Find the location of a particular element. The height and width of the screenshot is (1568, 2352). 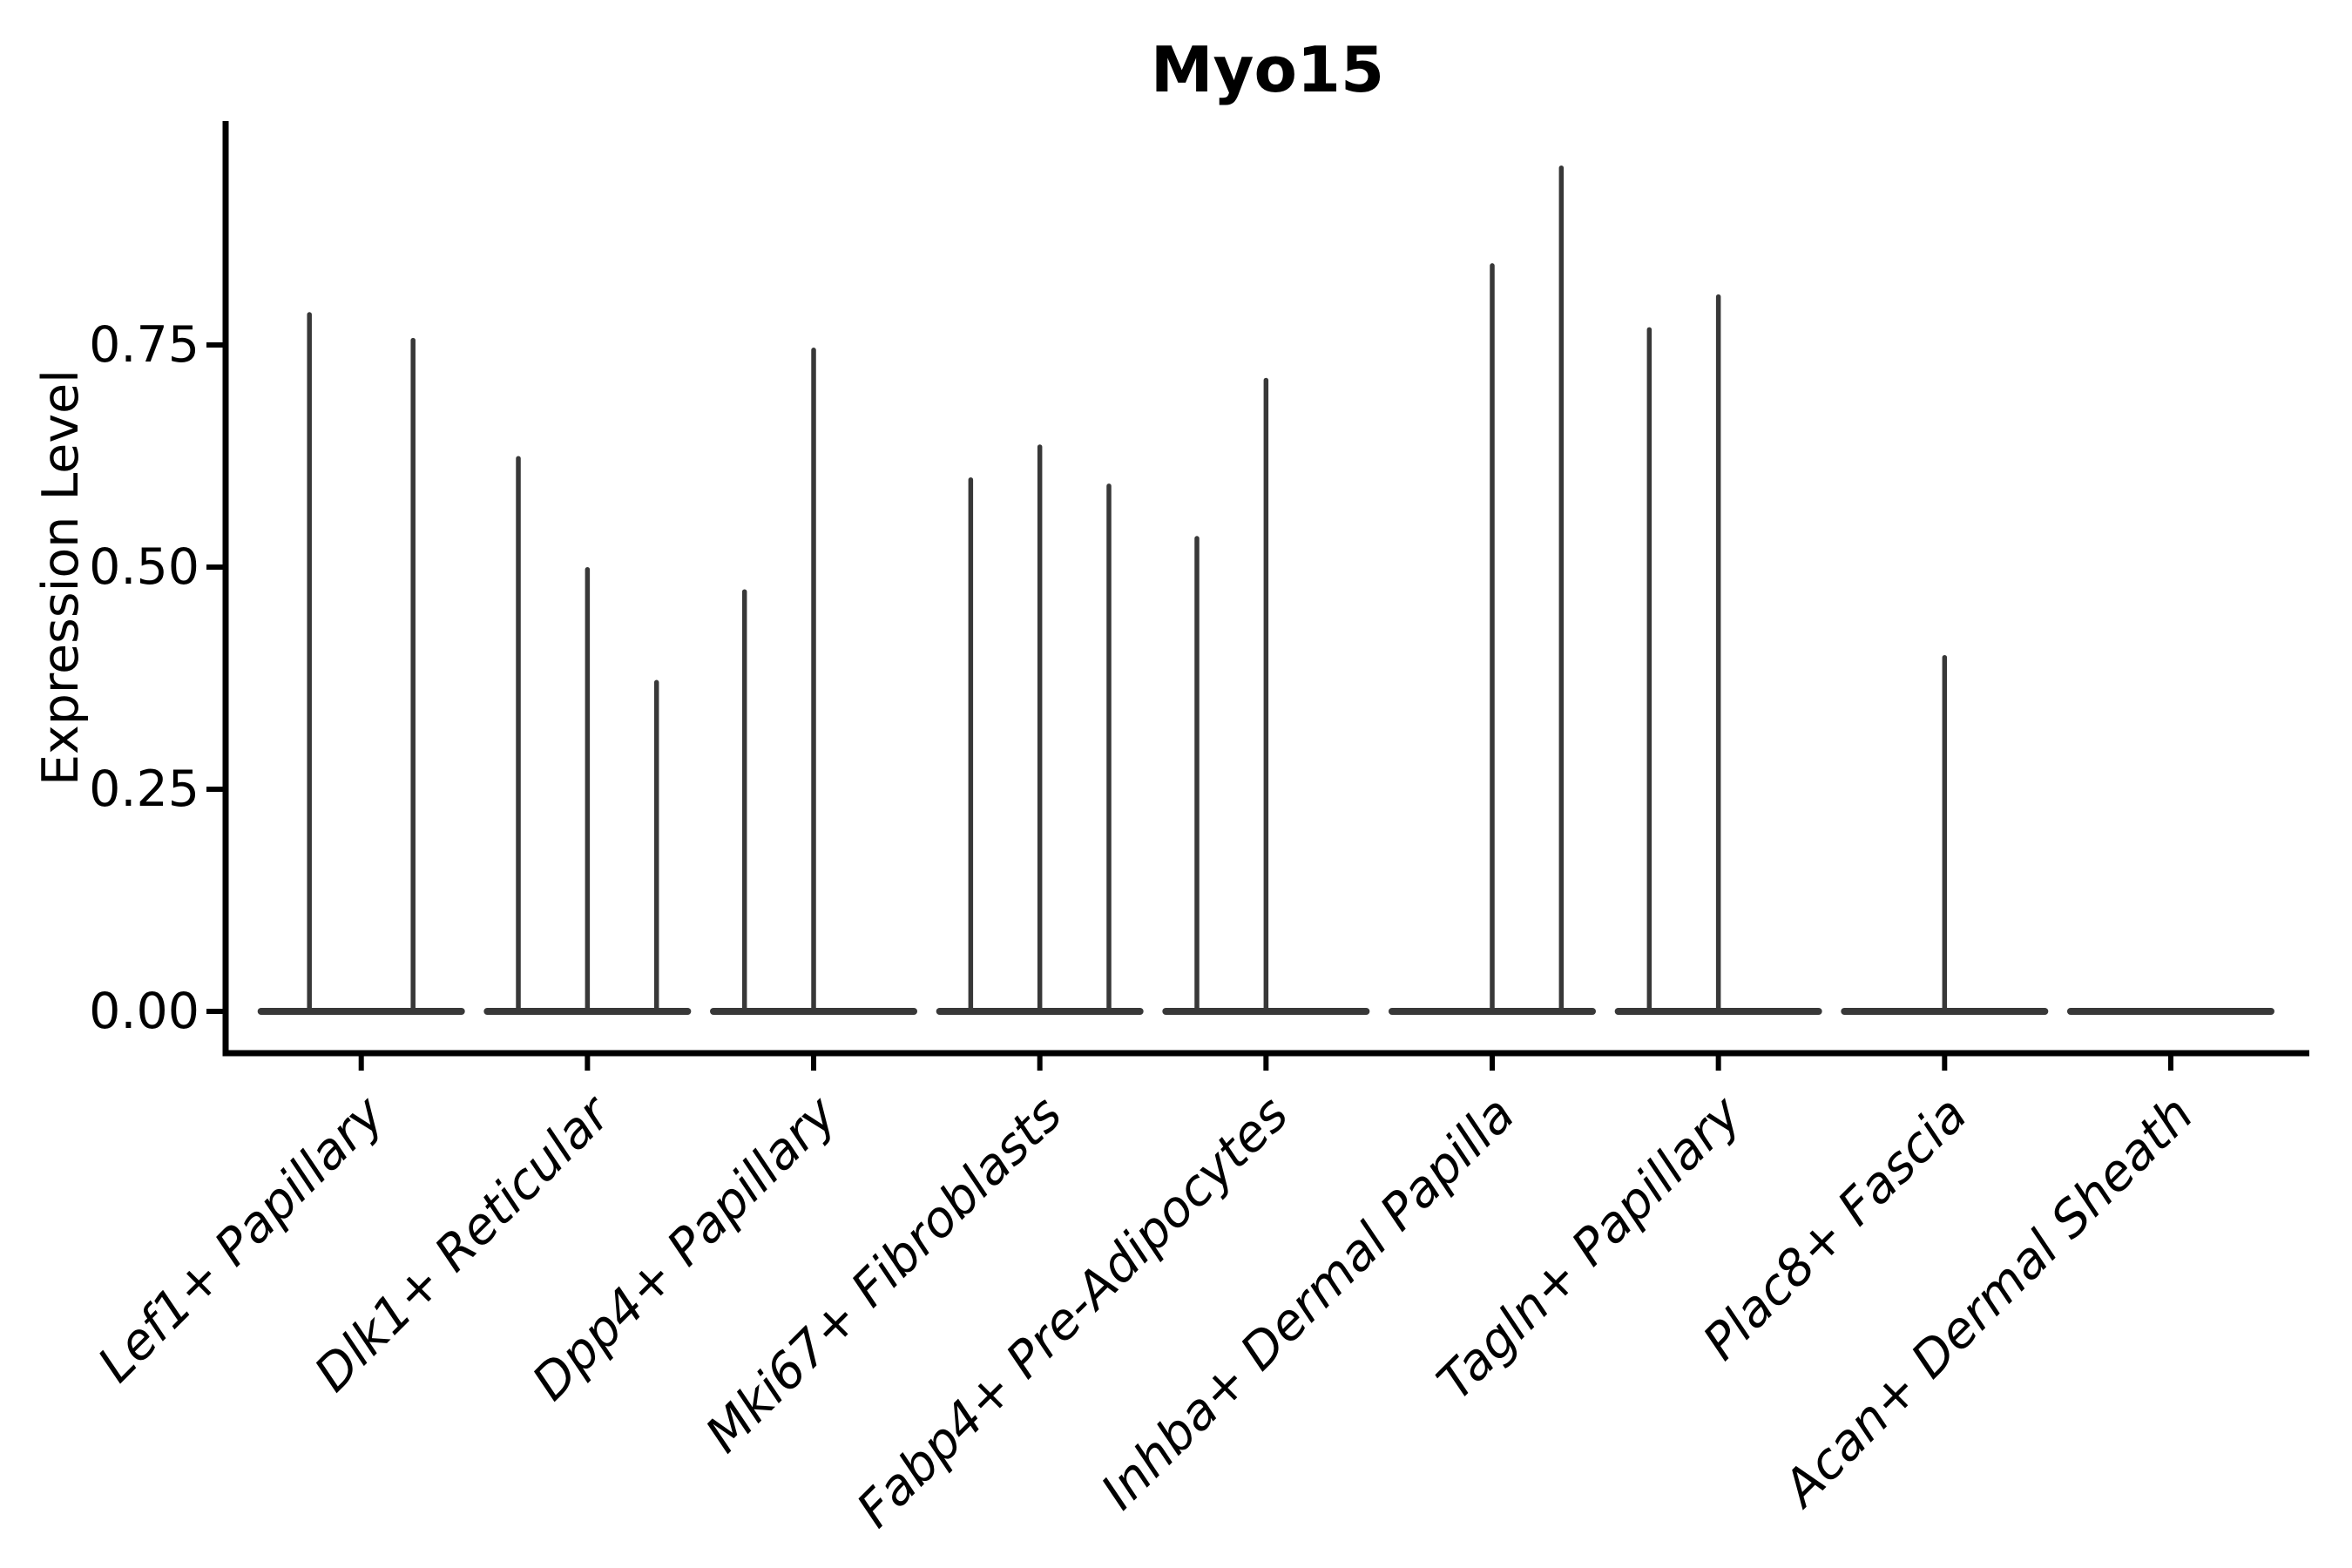

y-tick-label: 0.25 is located at coordinates (144, 789).